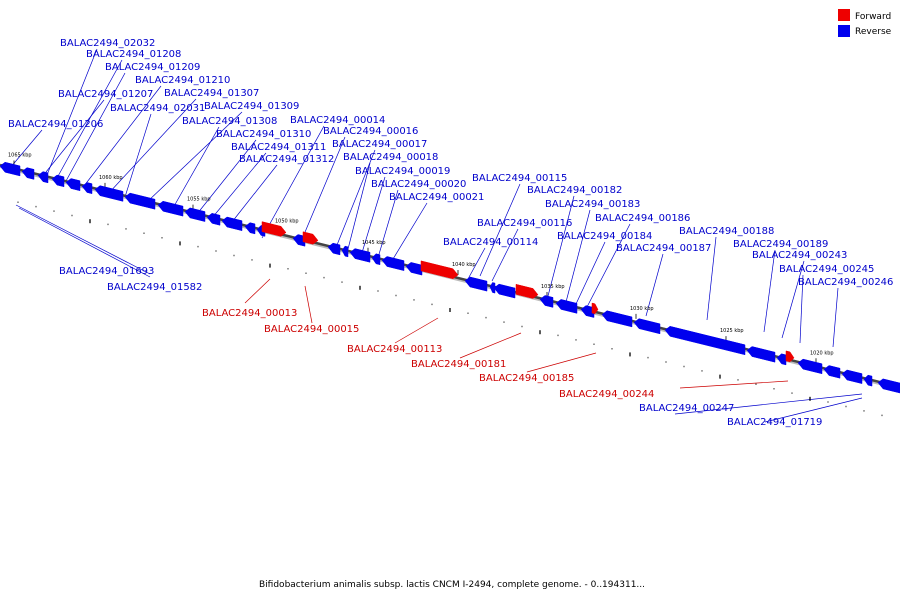  I want to click on gene-label: BALAC2494_00246, so click(845, 282).